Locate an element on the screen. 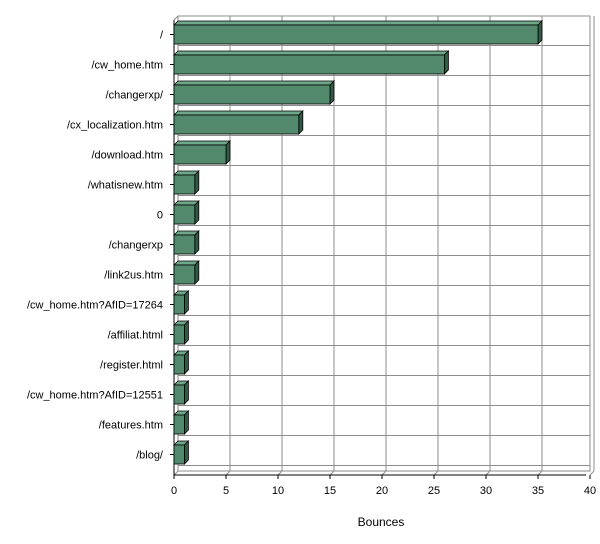 This screenshot has height=544, width=600. category-label: /affiliat.html is located at coordinates (135, 336).